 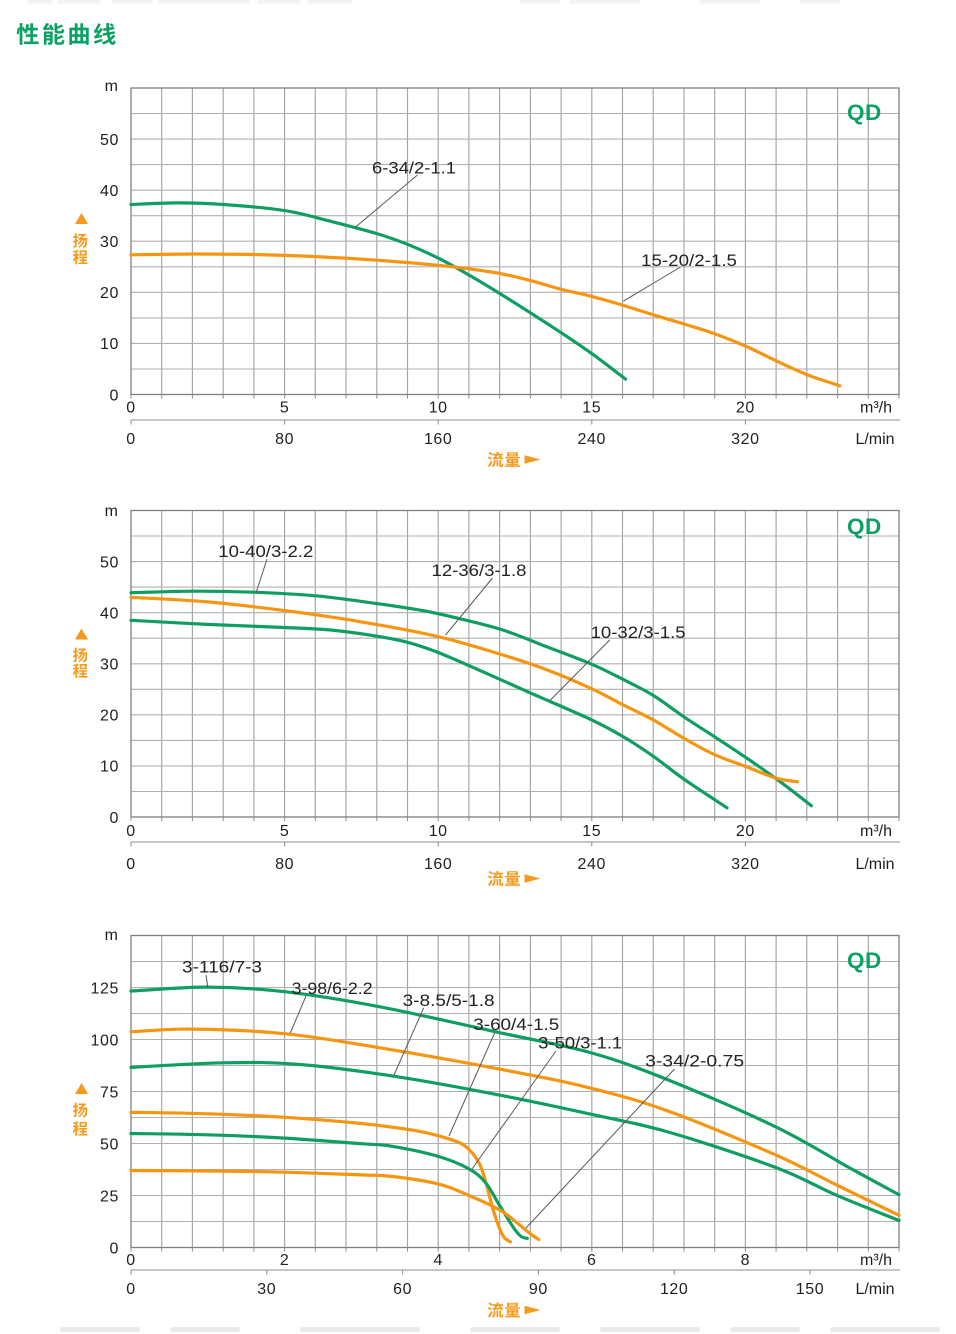 I want to click on svg-text: 15-20/2-1.5, so click(x=689, y=260).